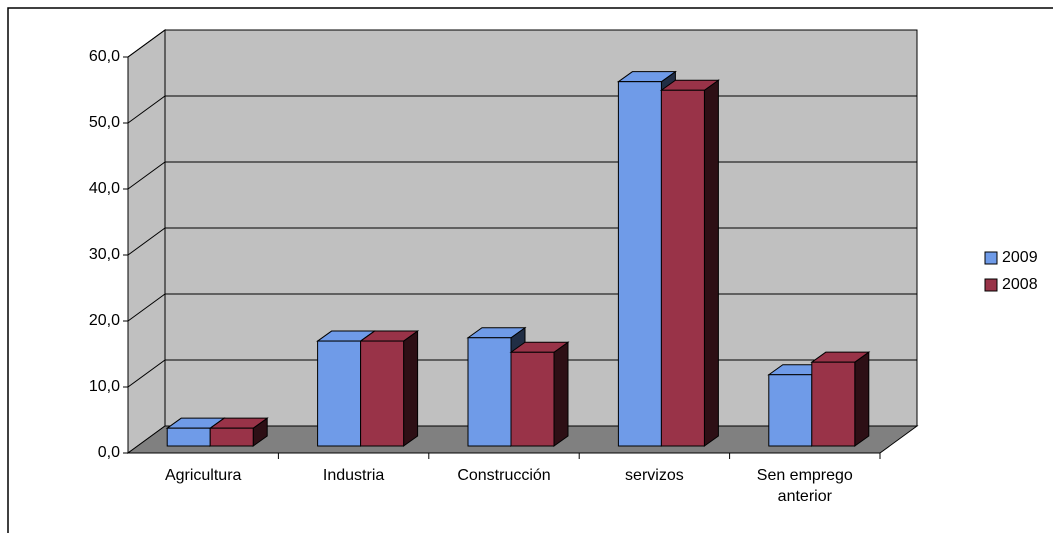  What do you see at coordinates (104, 320) in the screenshot?
I see `y-tick-label: 20,0` at bounding box center [104, 320].